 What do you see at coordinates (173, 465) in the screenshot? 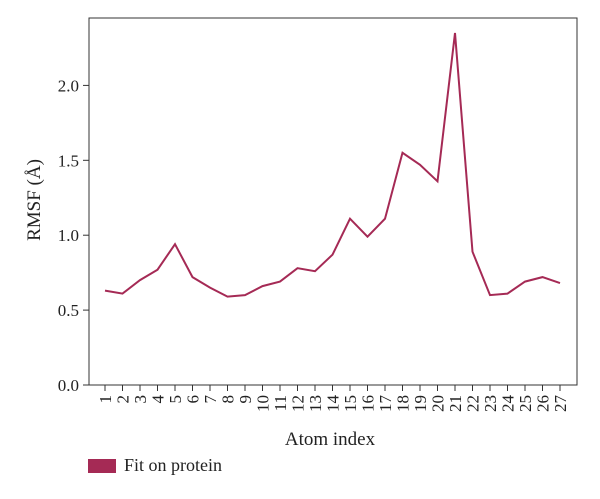
I see `legend-label: Fit on protein` at bounding box center [173, 465].